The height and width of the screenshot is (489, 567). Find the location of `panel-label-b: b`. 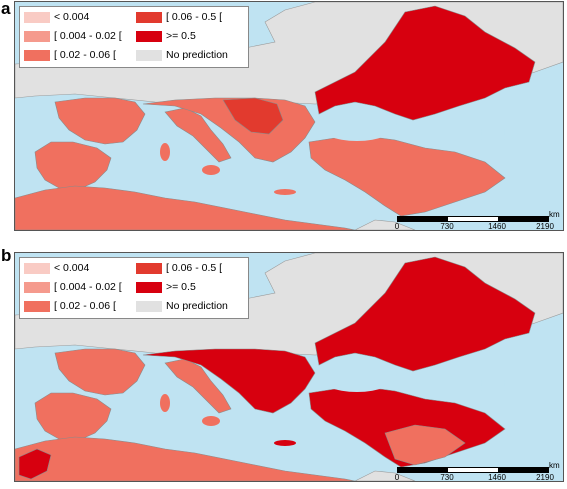

panel-label-b: b is located at coordinates (6, 255).